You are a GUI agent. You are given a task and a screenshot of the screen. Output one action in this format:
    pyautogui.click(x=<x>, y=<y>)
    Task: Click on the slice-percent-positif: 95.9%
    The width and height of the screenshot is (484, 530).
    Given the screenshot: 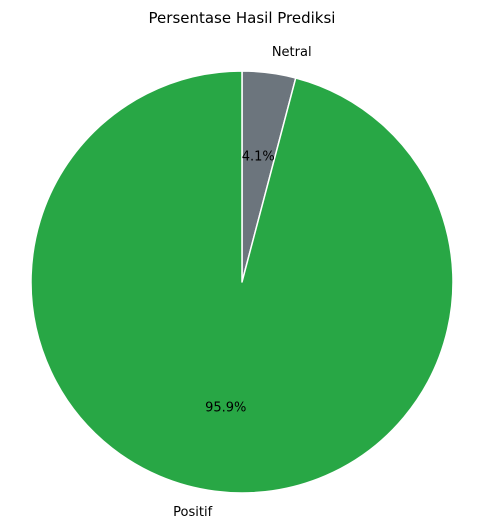 What is the action you would take?
    pyautogui.click(x=225, y=408)
    